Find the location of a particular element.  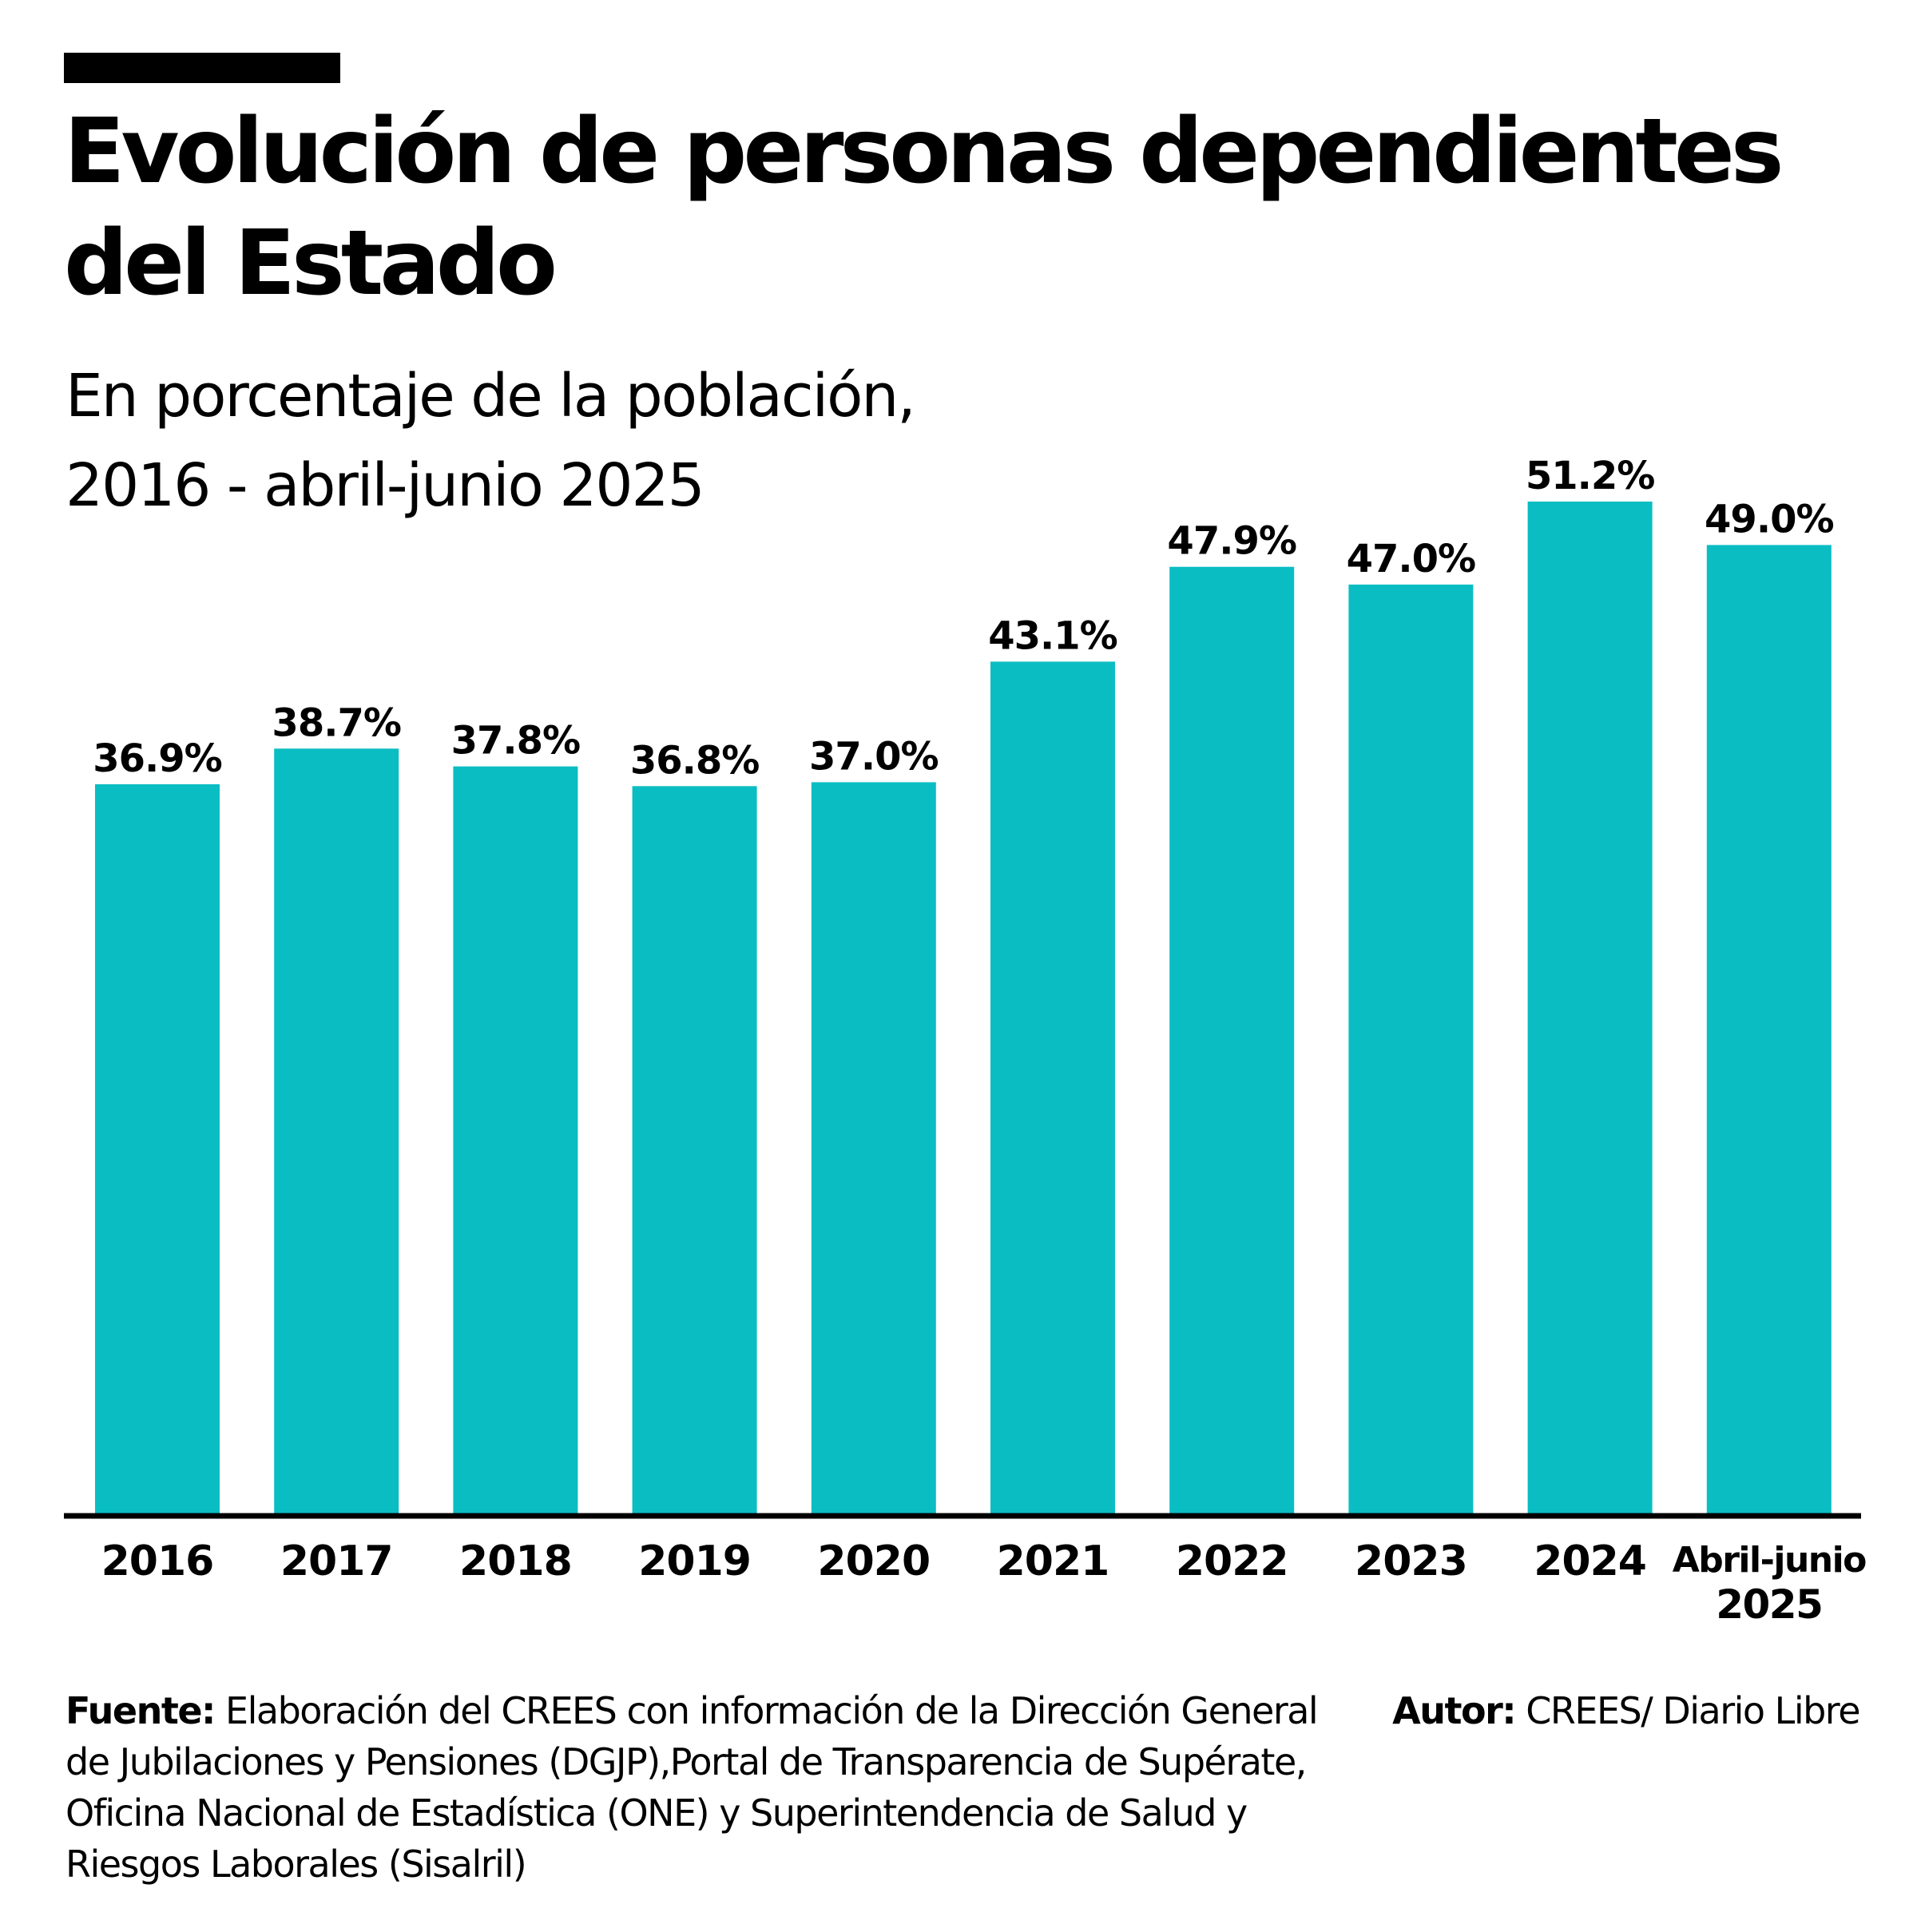

value-label-7: 47.0% is located at coordinates (1411, 559).